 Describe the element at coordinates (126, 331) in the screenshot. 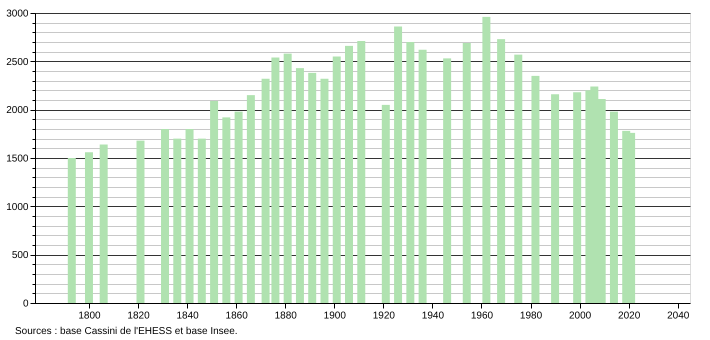

I see `source-note: Sources : base Cassini de l'EHESS et base Insee.` at that location.